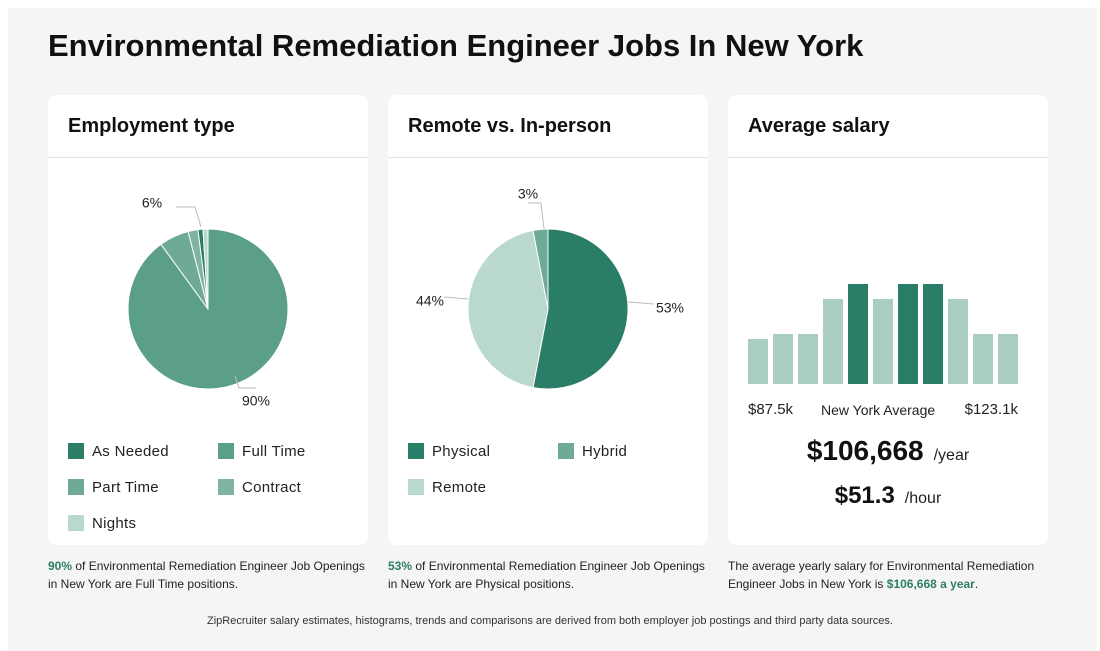  Describe the element at coordinates (461, 451) in the screenshot. I see `legend-label: Physical` at that location.